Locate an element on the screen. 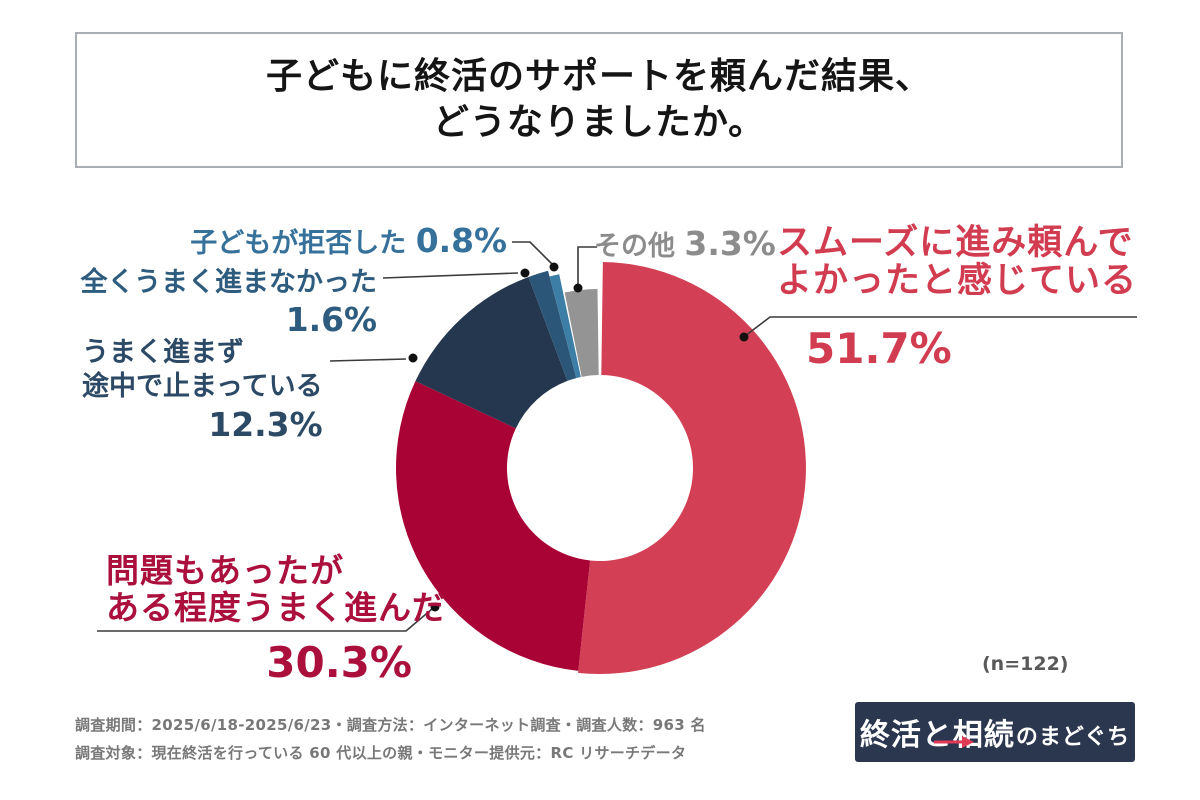 The height and width of the screenshot is (800, 1200). leader-line-mattaku is located at coordinates (450, 275).